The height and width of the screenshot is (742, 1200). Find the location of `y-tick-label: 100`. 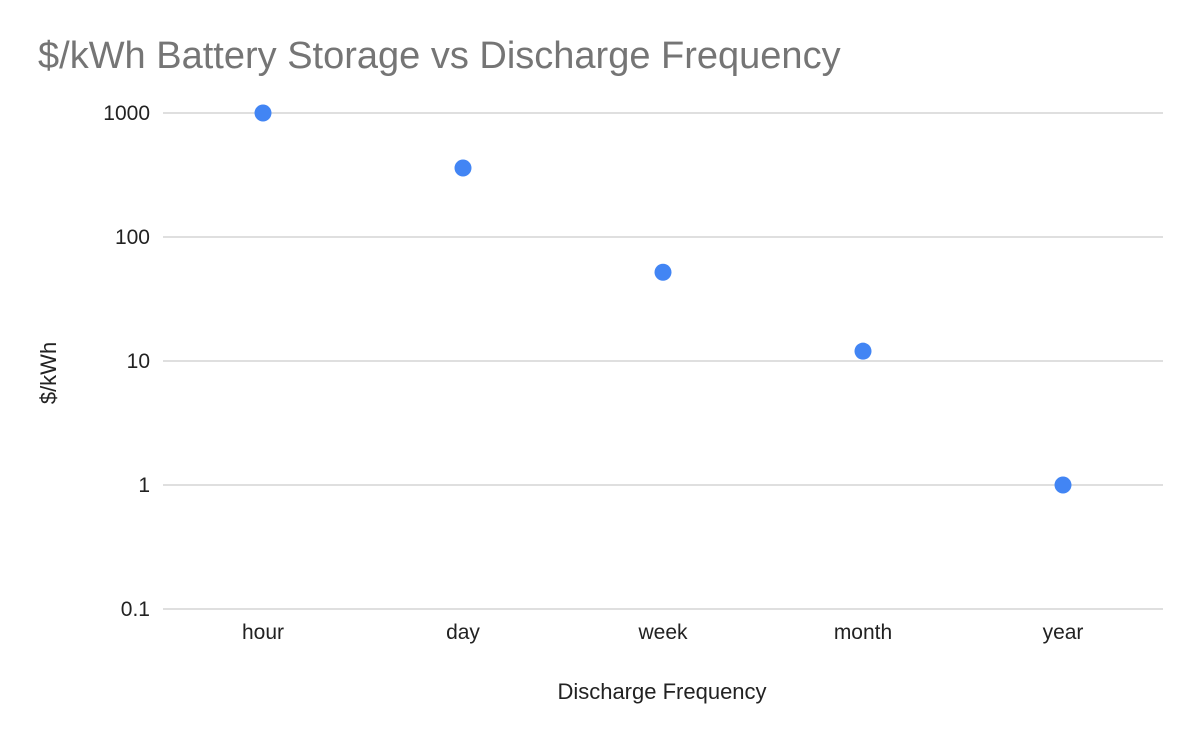

y-tick-label: 100 is located at coordinates (132, 237).